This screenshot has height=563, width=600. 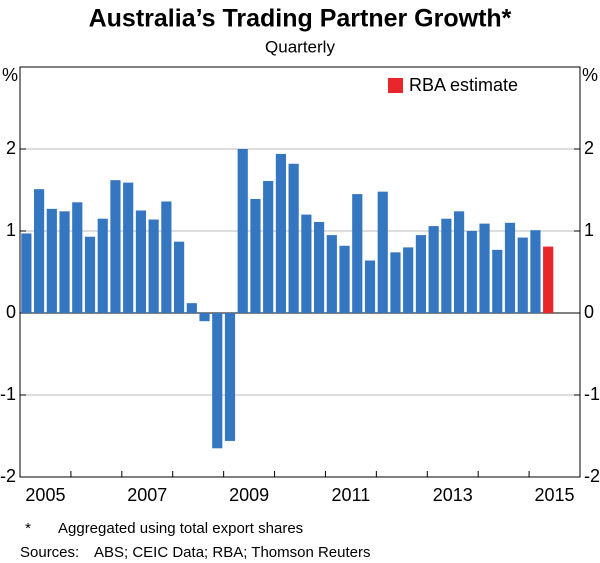 What do you see at coordinates (395, 85) in the screenshot?
I see `legend-swatch` at bounding box center [395, 85].